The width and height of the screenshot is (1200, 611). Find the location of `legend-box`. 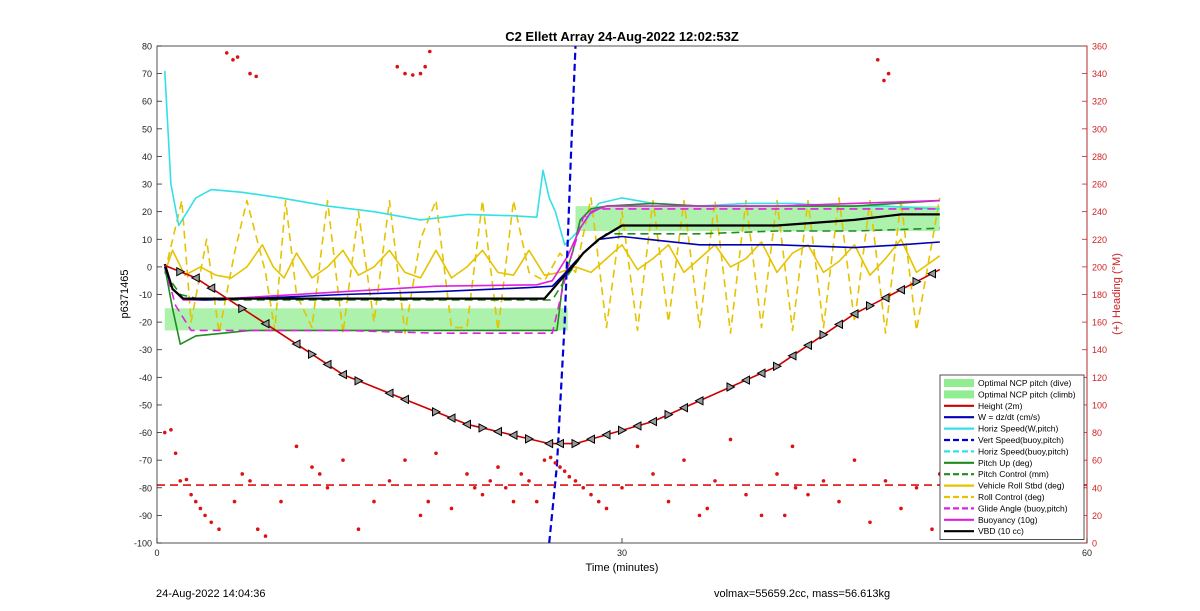

legend-box is located at coordinates (1012, 457).